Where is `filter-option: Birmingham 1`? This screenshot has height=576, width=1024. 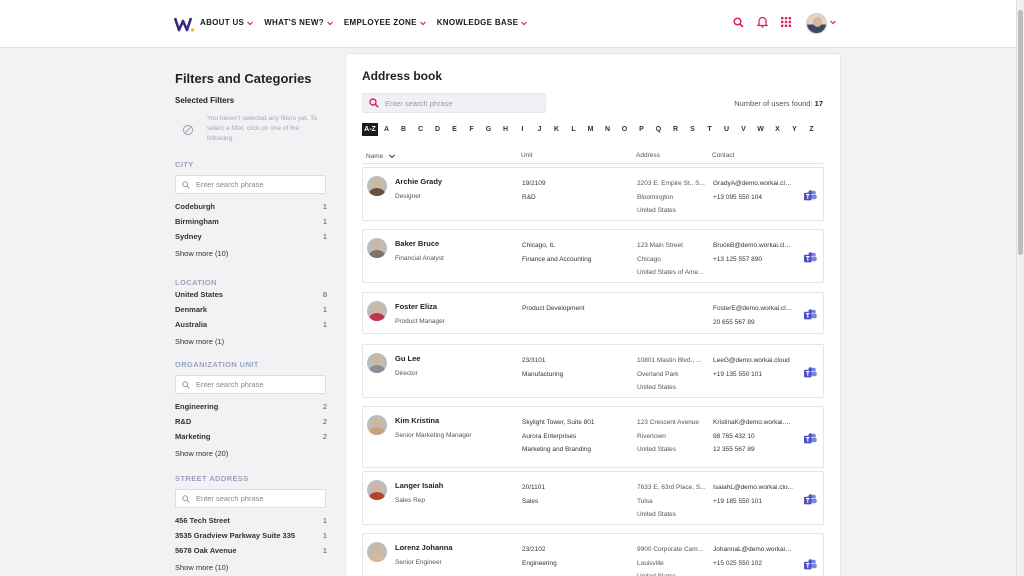 filter-option: Birmingham 1 is located at coordinates (251, 221).